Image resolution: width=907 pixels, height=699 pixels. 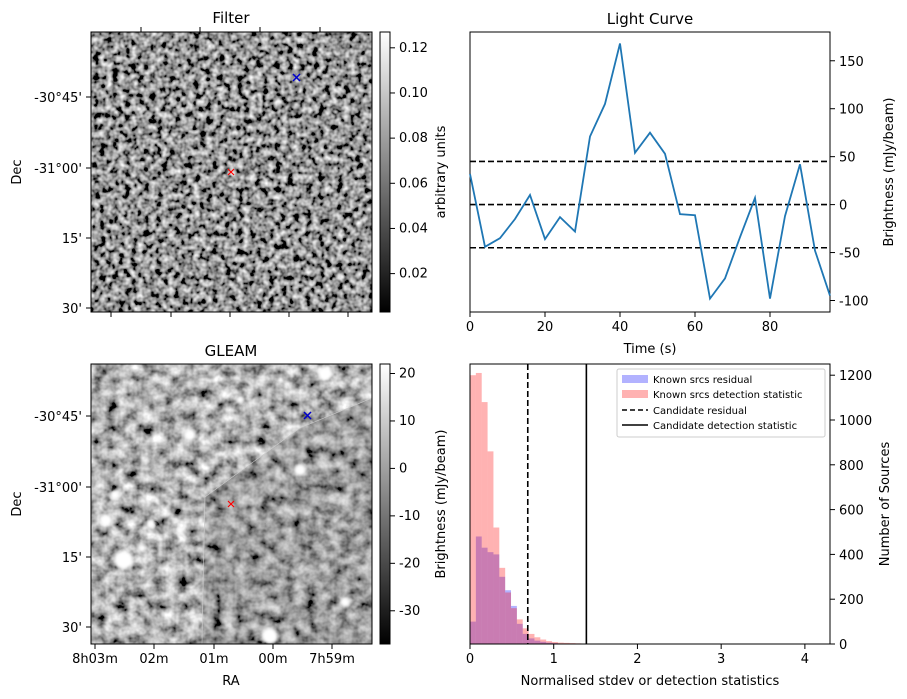 What do you see at coordinates (72, 628) in the screenshot?
I see `gleam-ytick-label: 30'` at bounding box center [72, 628].